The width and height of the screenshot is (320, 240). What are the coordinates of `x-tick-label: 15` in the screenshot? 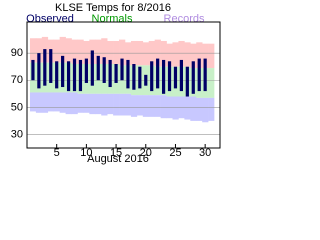 It's located at (116, 153).